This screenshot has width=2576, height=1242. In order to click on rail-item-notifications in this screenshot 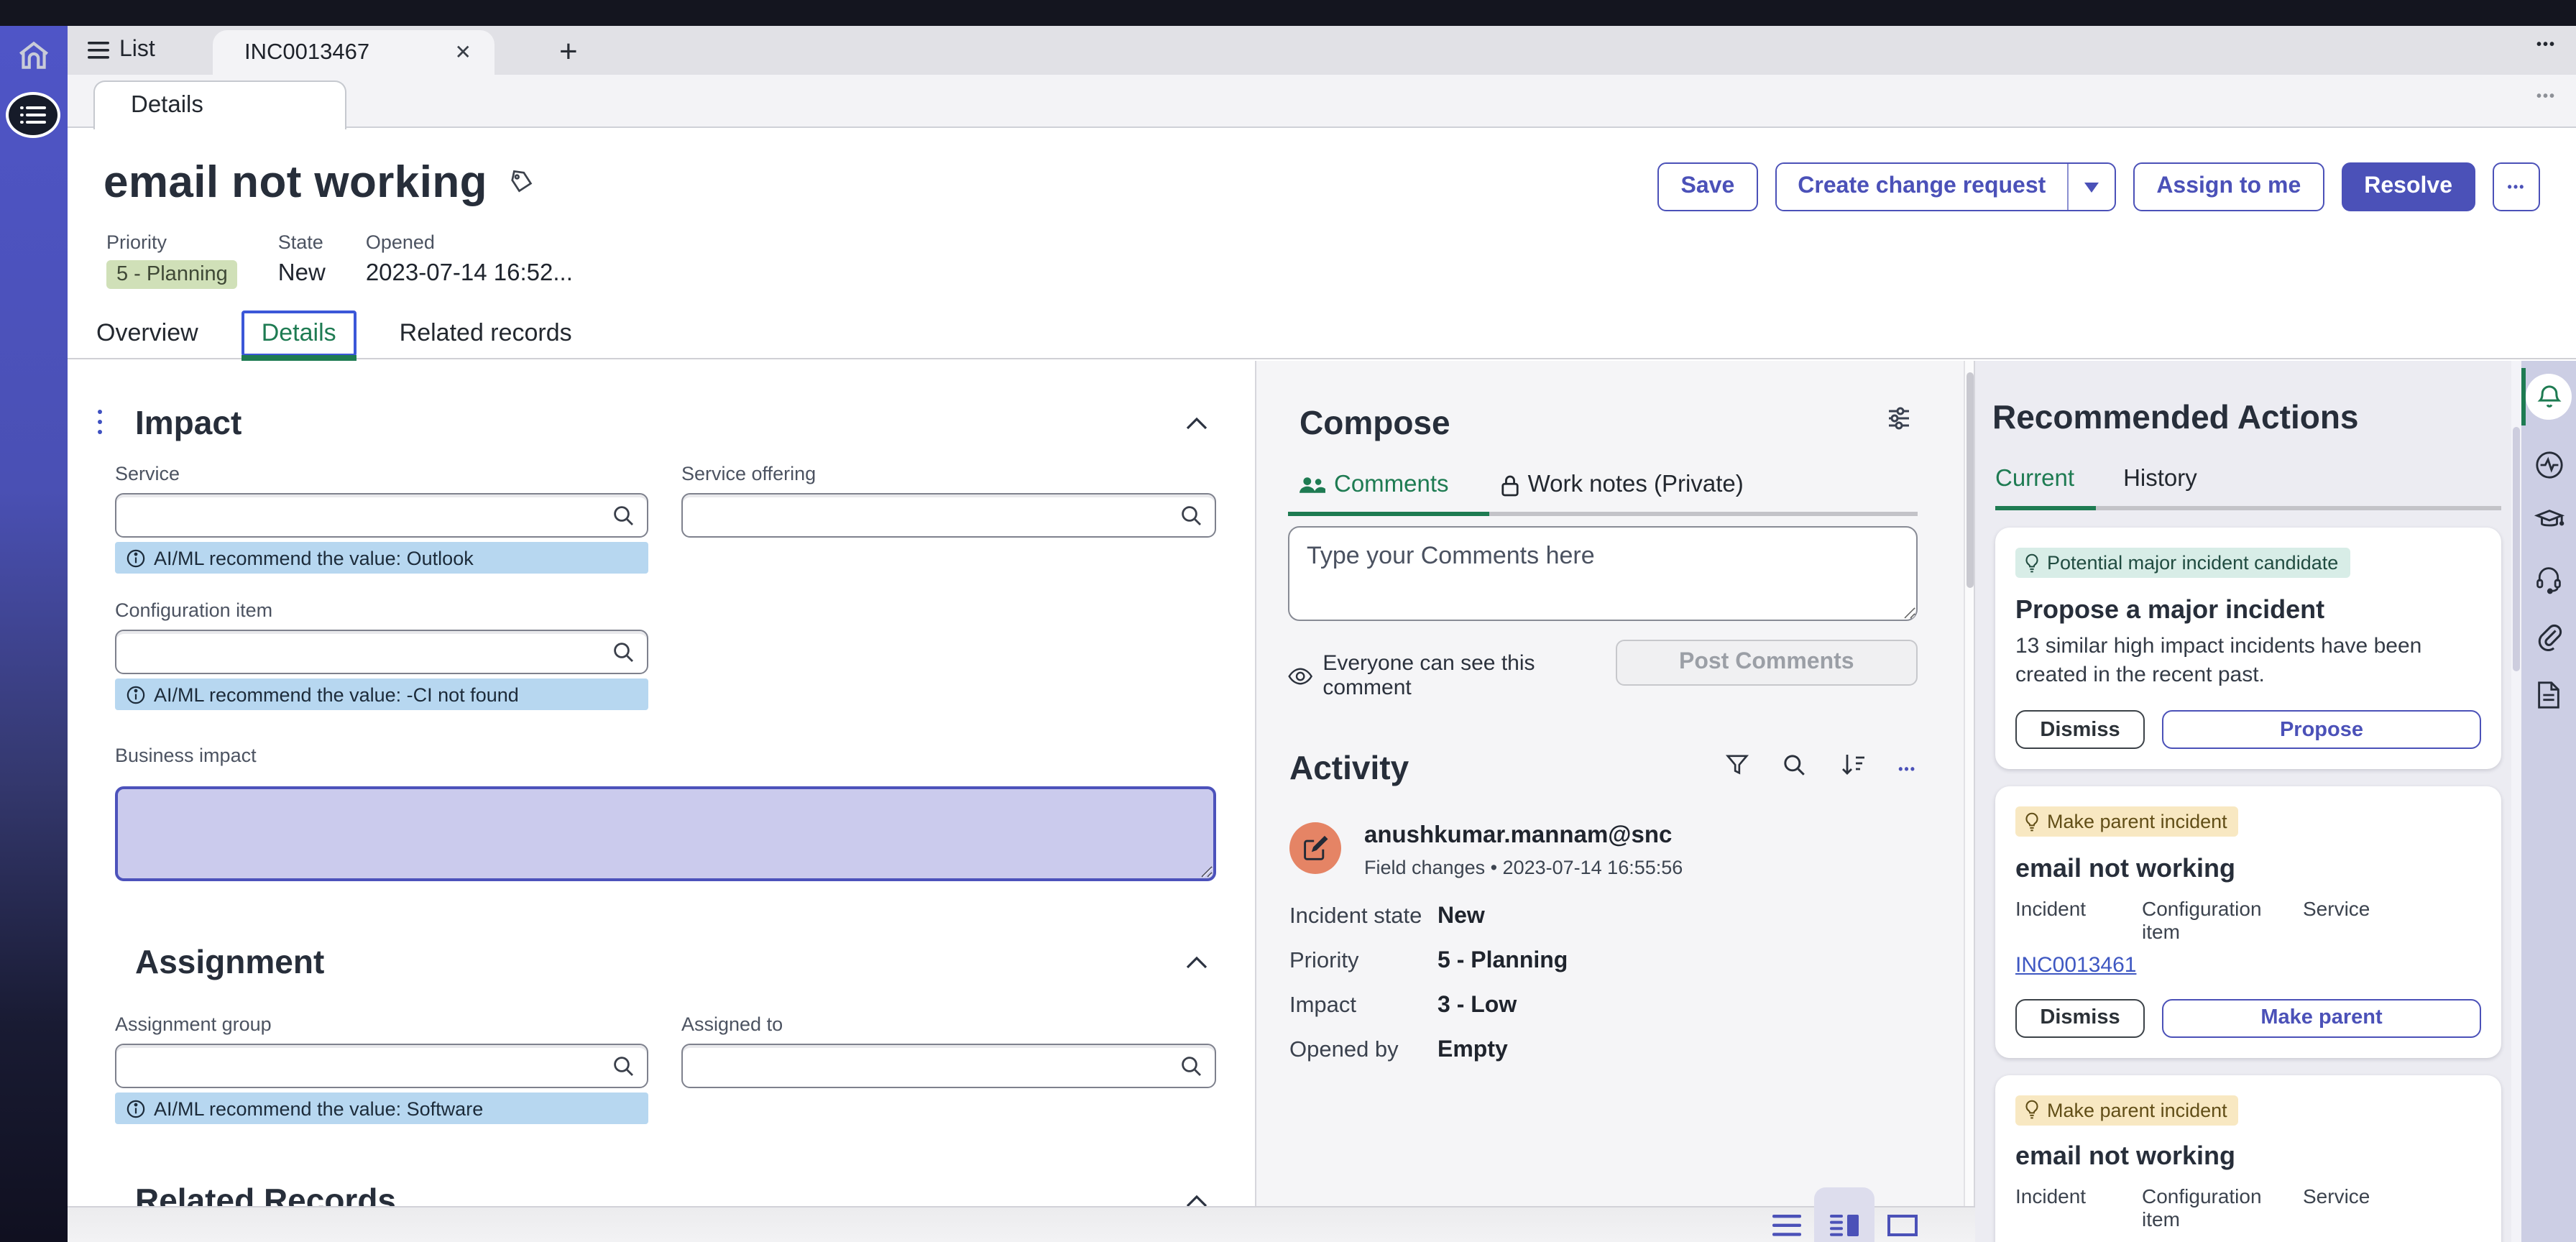, I will do `click(2548, 397)`.